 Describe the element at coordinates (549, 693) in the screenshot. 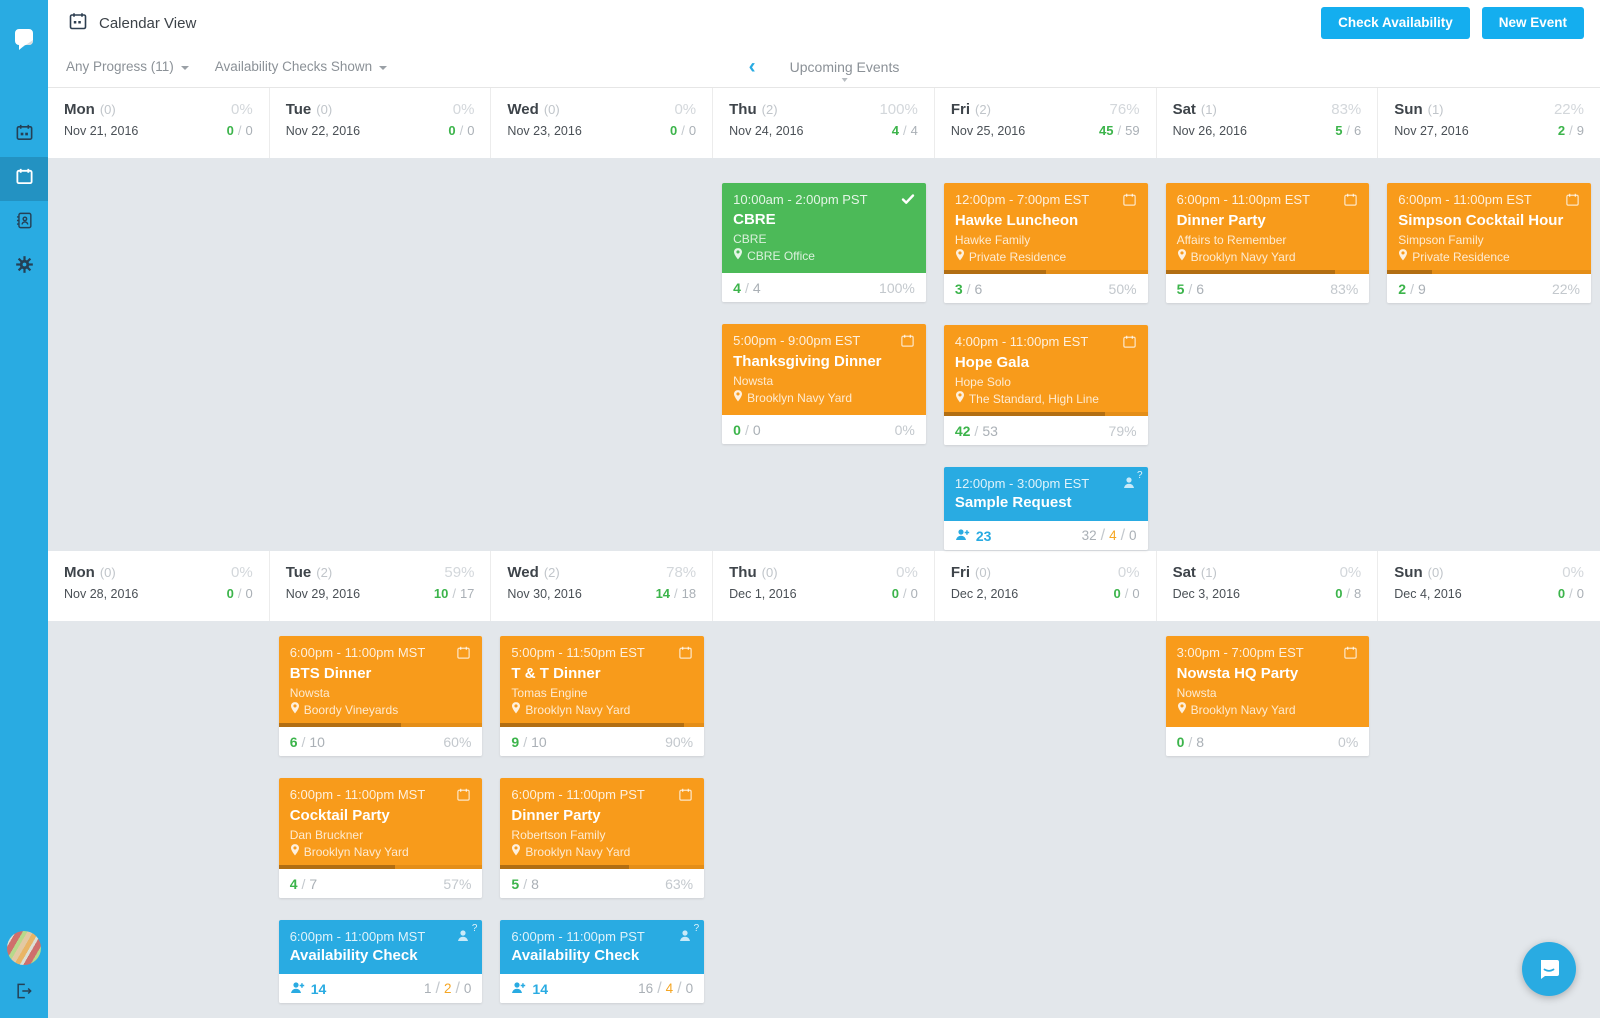

I see `event-client: Tomas Engine` at that location.